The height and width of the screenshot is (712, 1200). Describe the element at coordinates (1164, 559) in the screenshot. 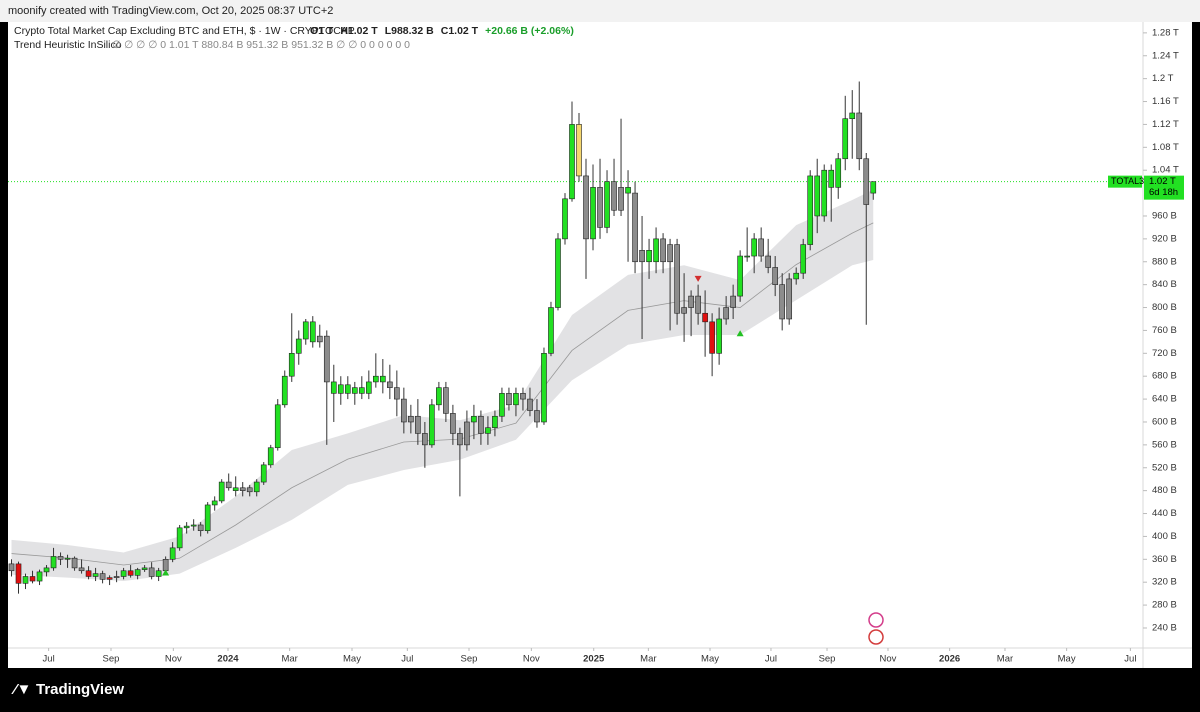

I see `y-tick-label: 360 B` at that location.